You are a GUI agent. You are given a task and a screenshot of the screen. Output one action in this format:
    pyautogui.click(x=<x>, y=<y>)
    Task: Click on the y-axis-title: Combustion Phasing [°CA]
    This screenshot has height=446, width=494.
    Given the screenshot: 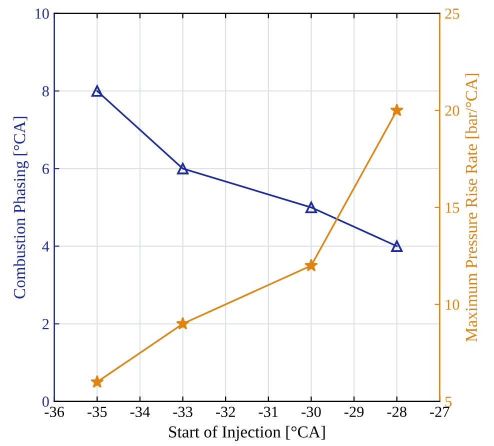 What is the action you would take?
    pyautogui.click(x=21, y=207)
    